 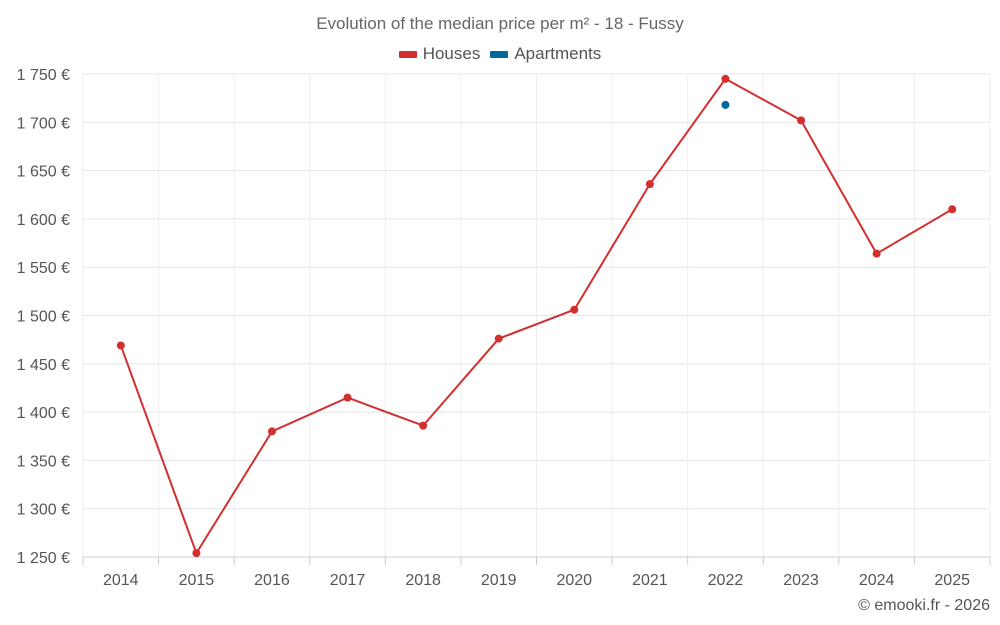 What do you see at coordinates (43, 75) in the screenshot?
I see `y-tick-label: 1 750 €` at bounding box center [43, 75].